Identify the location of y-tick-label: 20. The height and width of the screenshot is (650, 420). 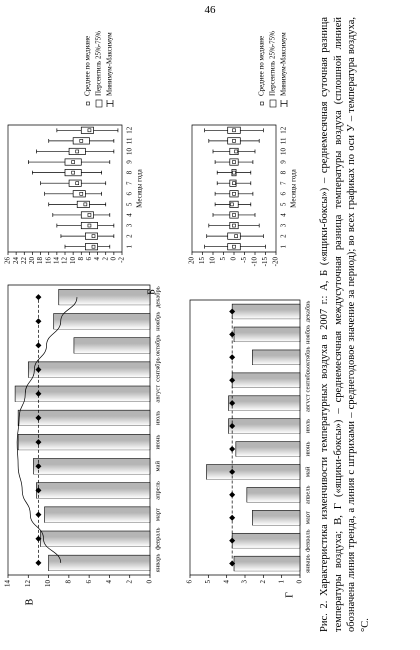
(32, 261).